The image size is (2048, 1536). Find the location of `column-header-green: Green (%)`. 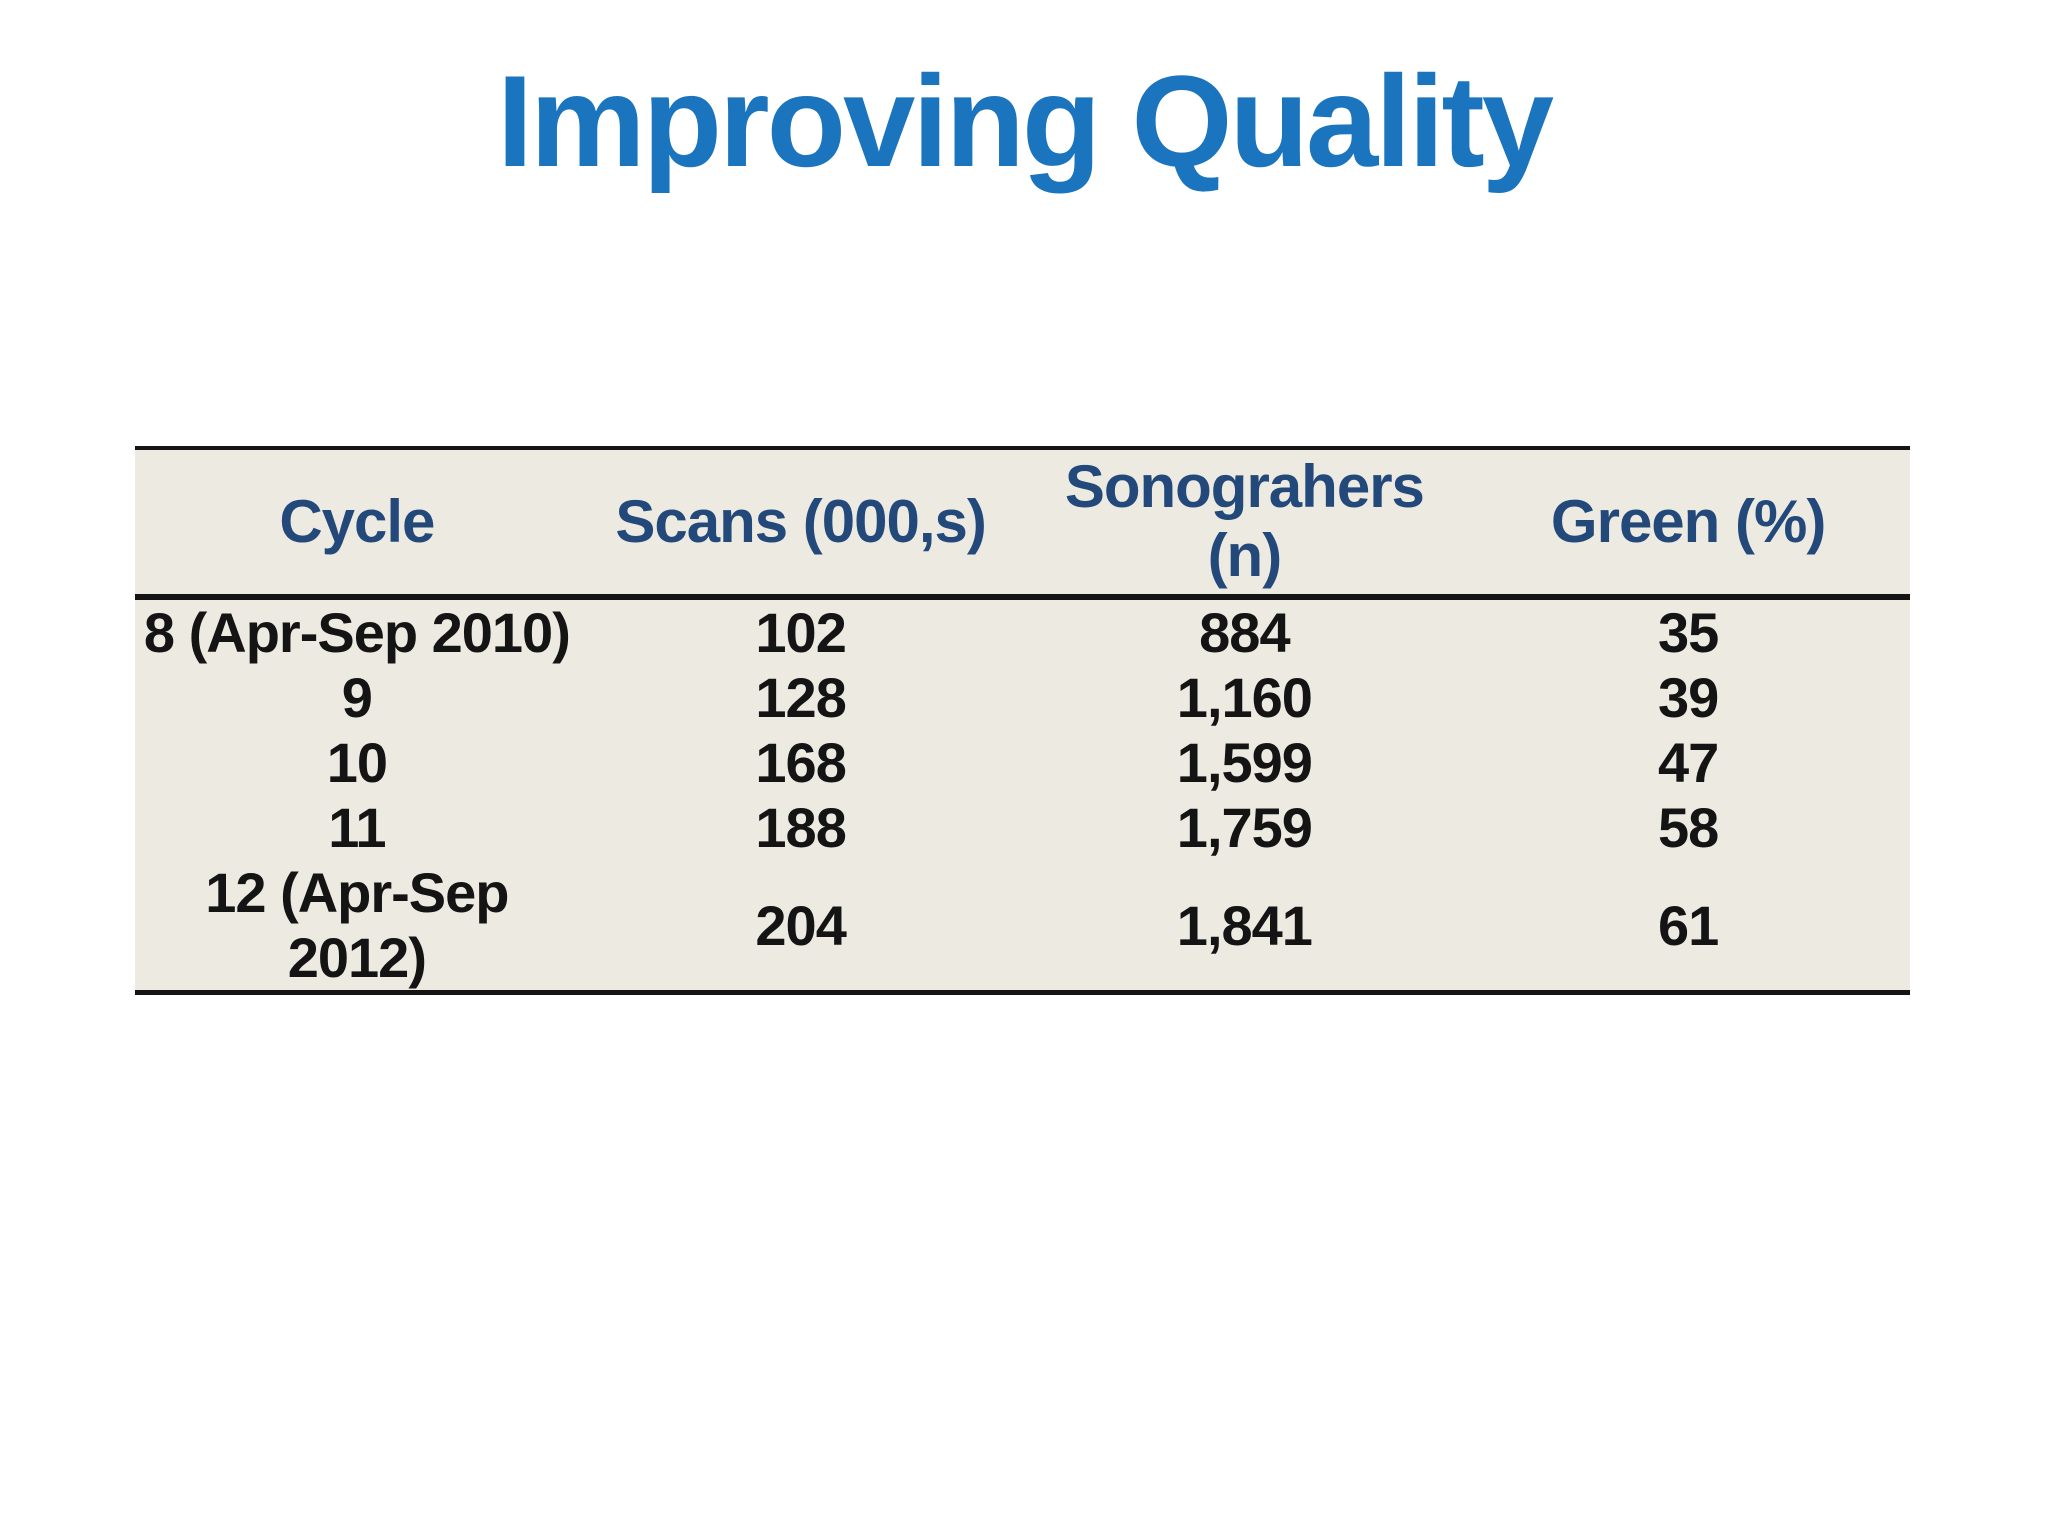

column-header-green: Green (%) is located at coordinates (1688, 524).